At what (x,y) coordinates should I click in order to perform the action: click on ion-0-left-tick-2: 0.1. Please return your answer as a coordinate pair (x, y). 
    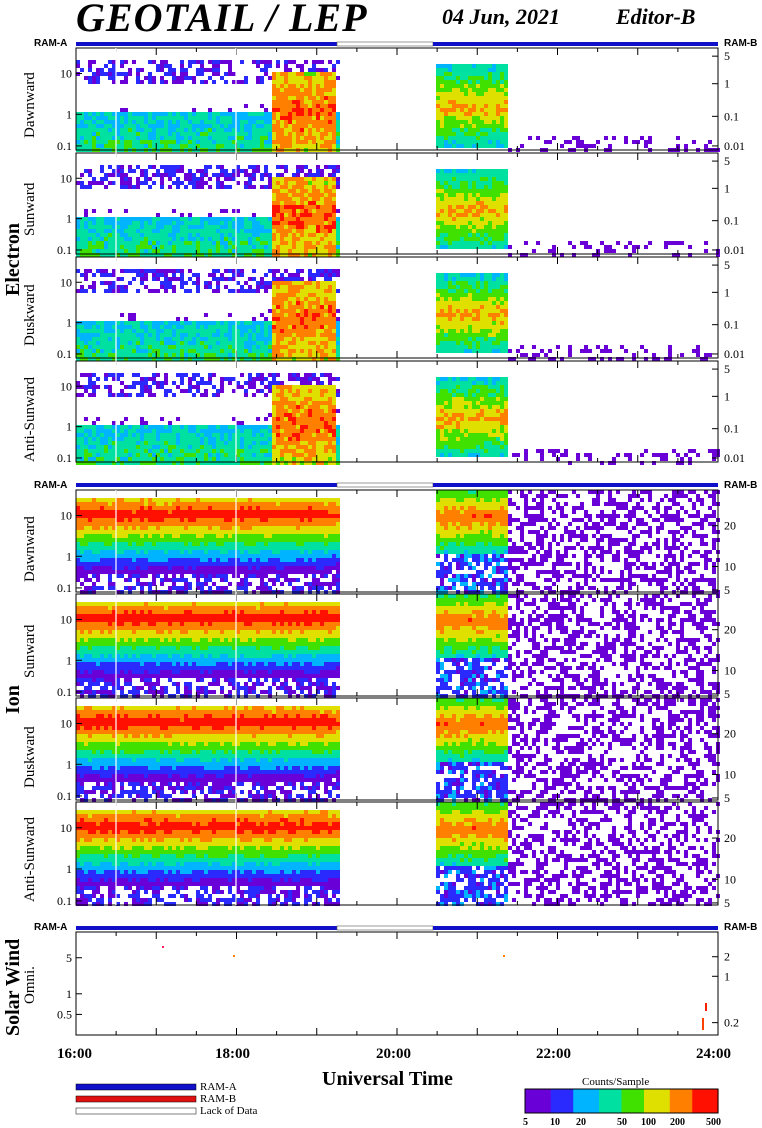
    Looking at the image, I should click on (64, 588).